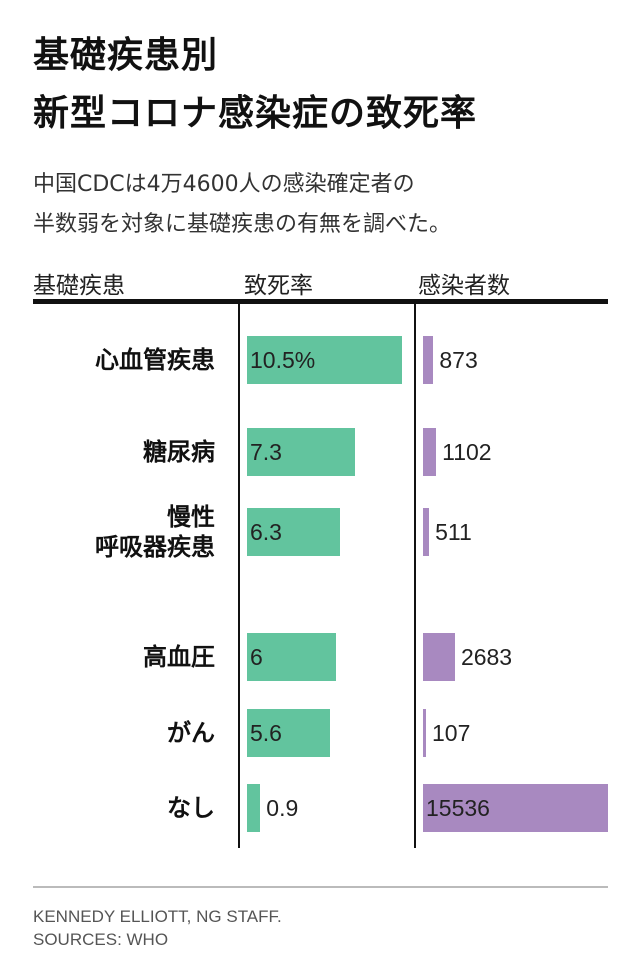 This screenshot has height=968, width=640. What do you see at coordinates (486, 657) in the screenshot?
I see `cases-value-label: 2683` at bounding box center [486, 657].